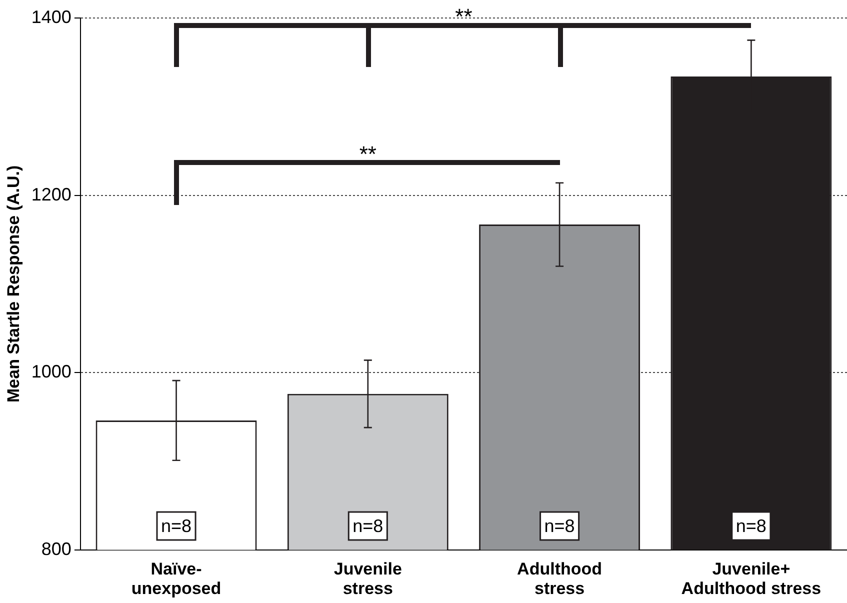 The width and height of the screenshot is (847, 603). Describe the element at coordinates (176, 578) in the screenshot. I see `x-tick-label: Naïve- unexposed` at that location.